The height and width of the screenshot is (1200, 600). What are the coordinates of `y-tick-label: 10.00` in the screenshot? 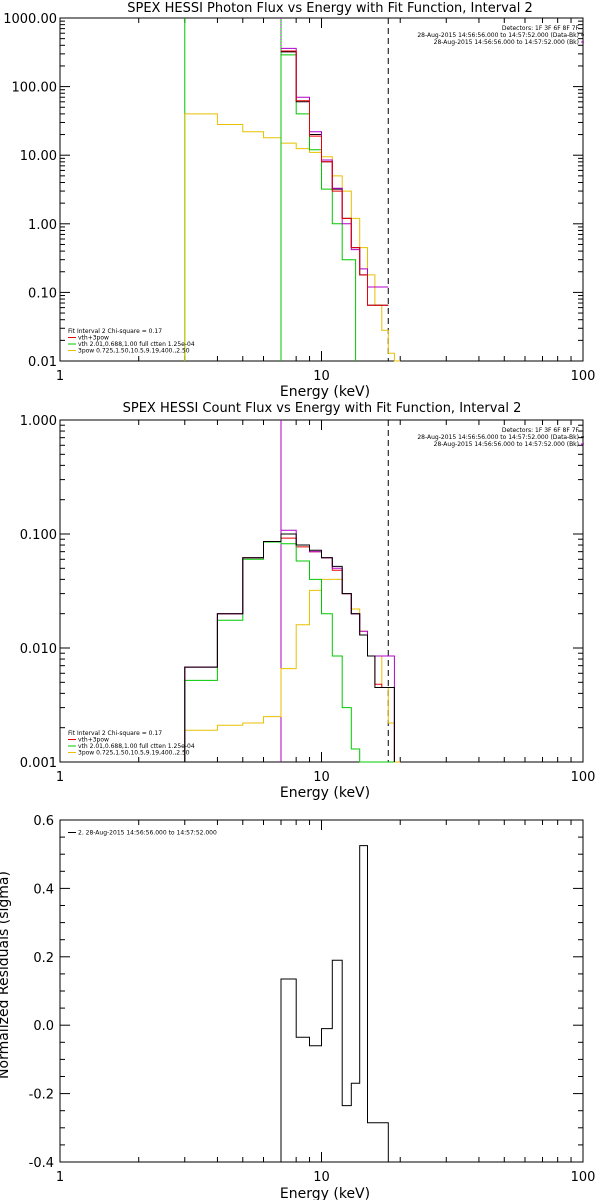 It's located at (38, 156).